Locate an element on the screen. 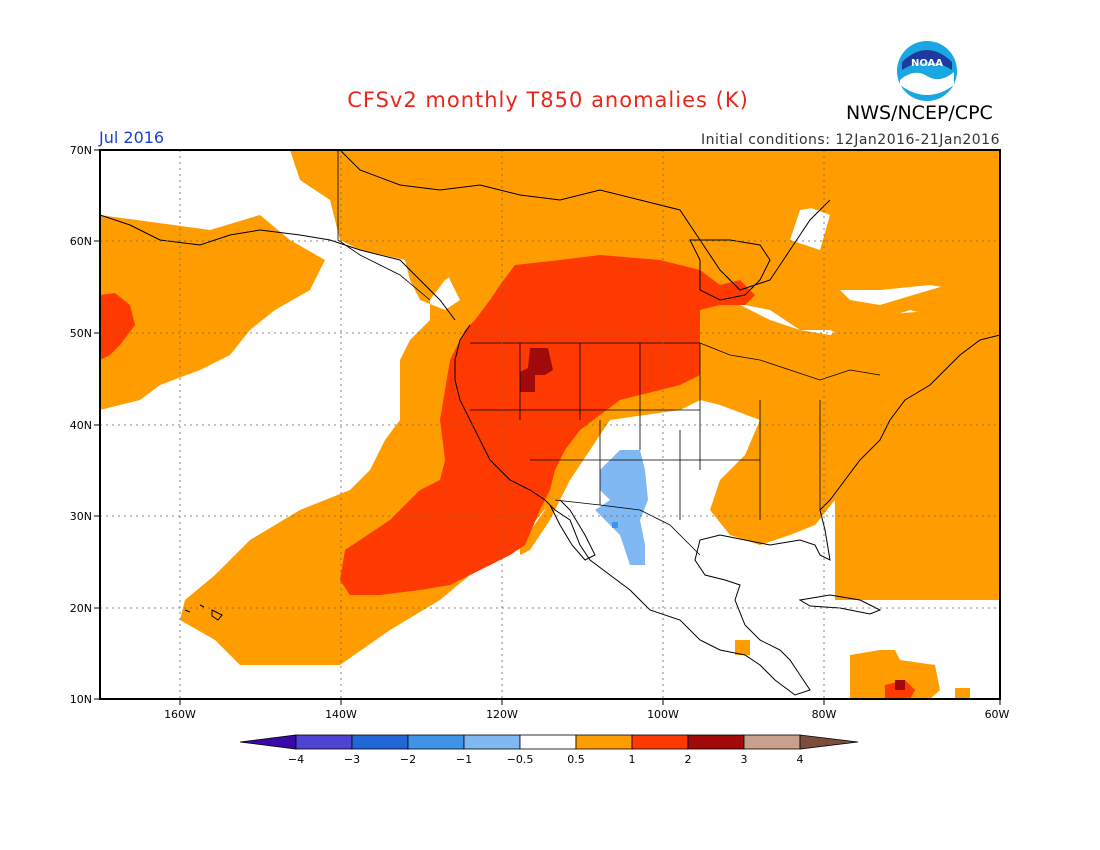 This screenshot has width=1100, height=850. agency-label: NWS/NCEP/CPC is located at coordinates (919, 113).